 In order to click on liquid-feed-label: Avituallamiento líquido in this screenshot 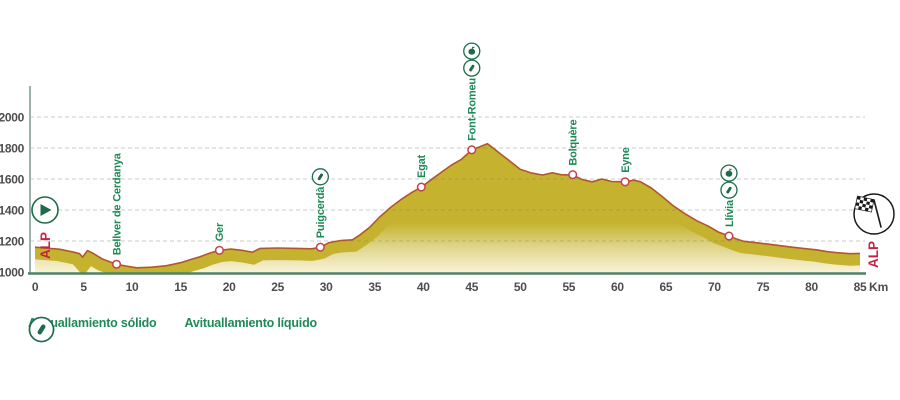, I will do `click(251, 323)`.